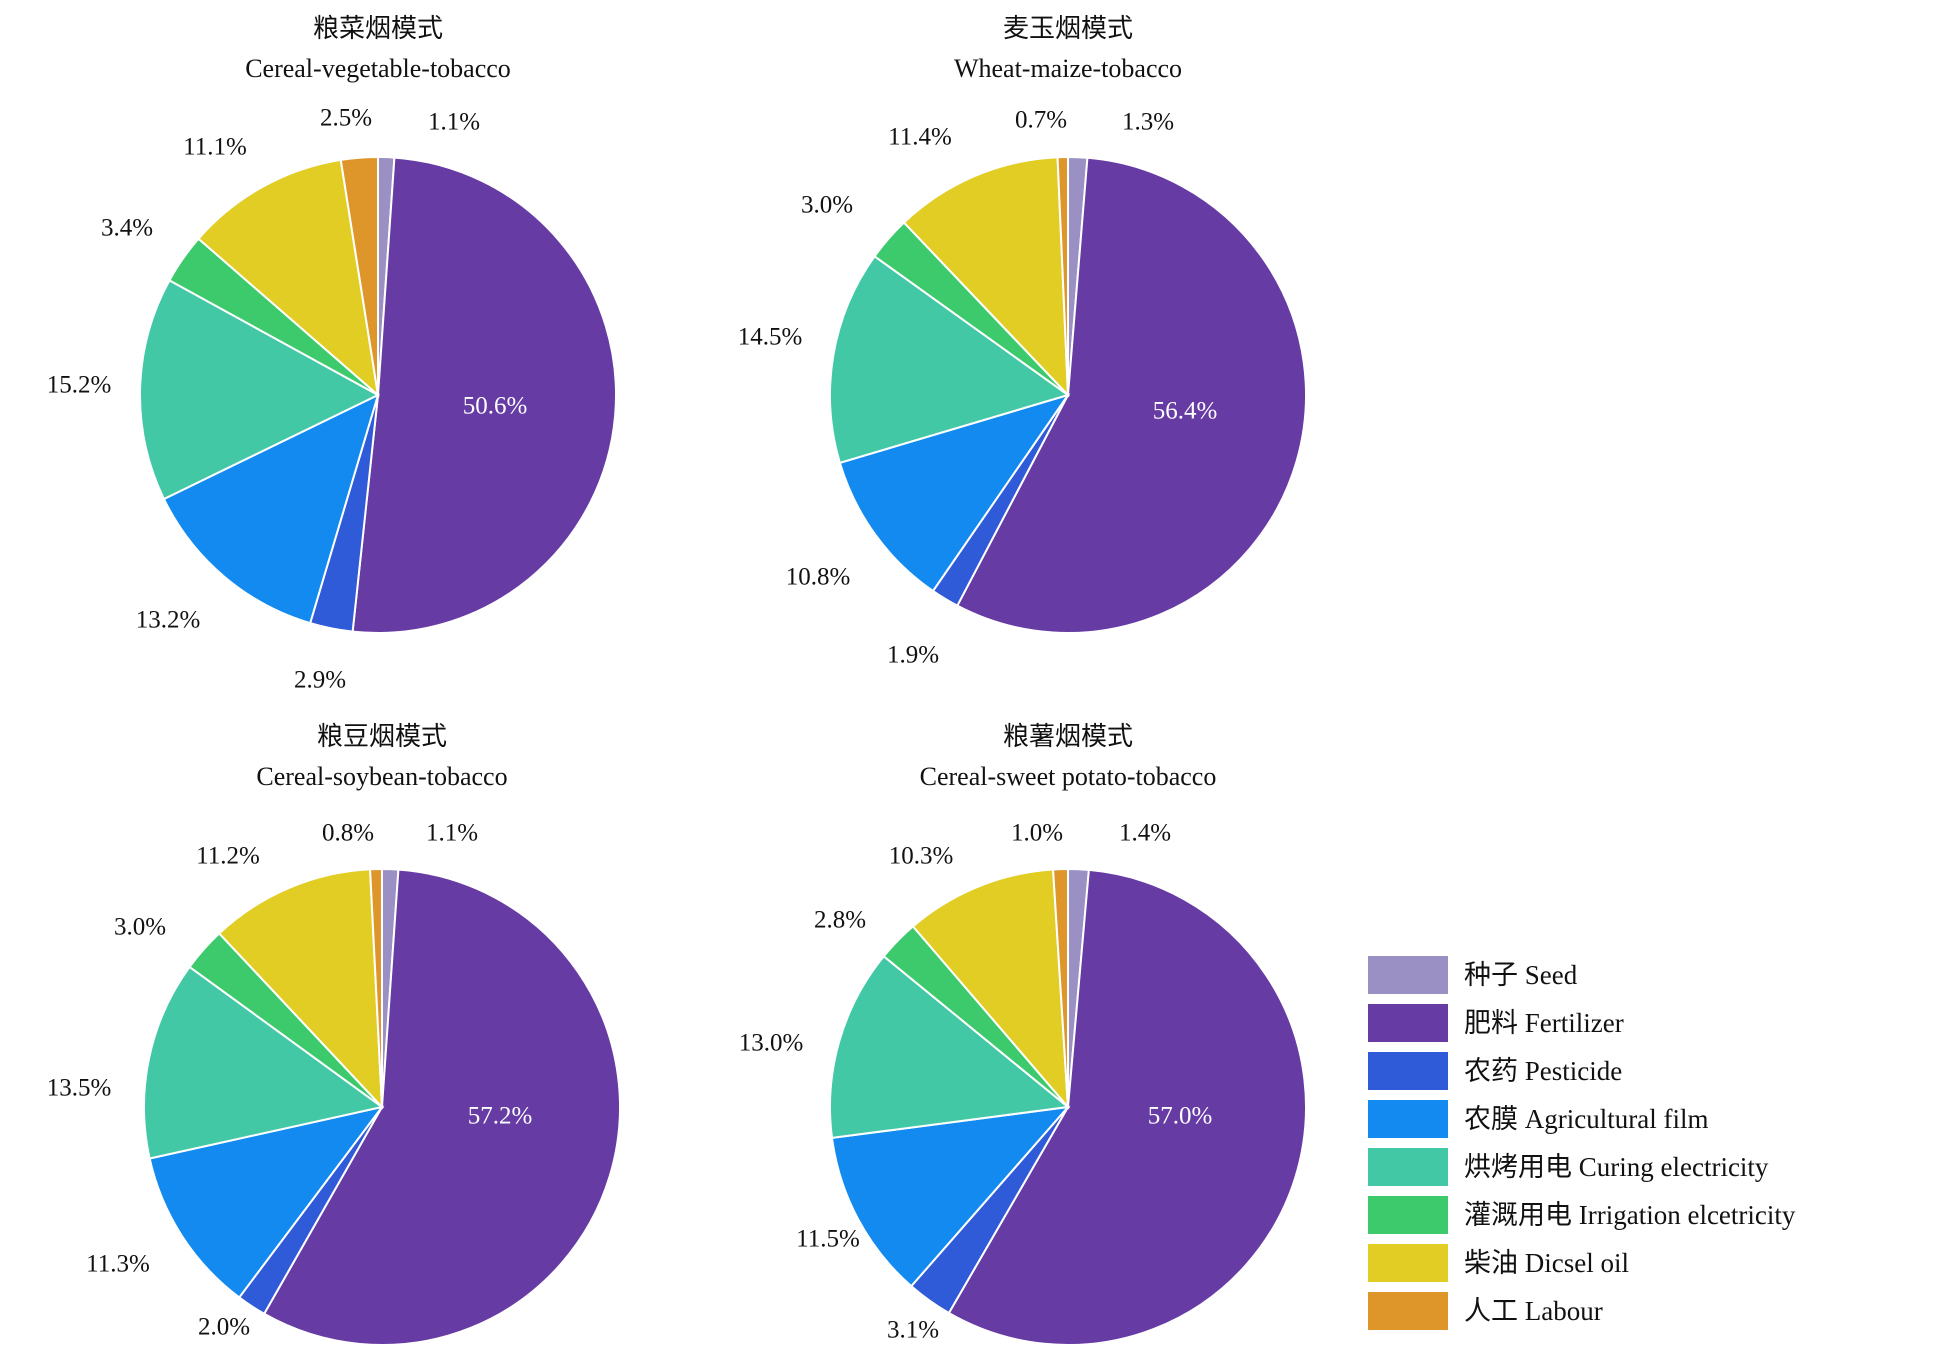 This screenshot has height=1360, width=1940. What do you see at coordinates (288, 278) in the screenshot?
I see `pie-1-slice-diesel-oil` at bounding box center [288, 278].